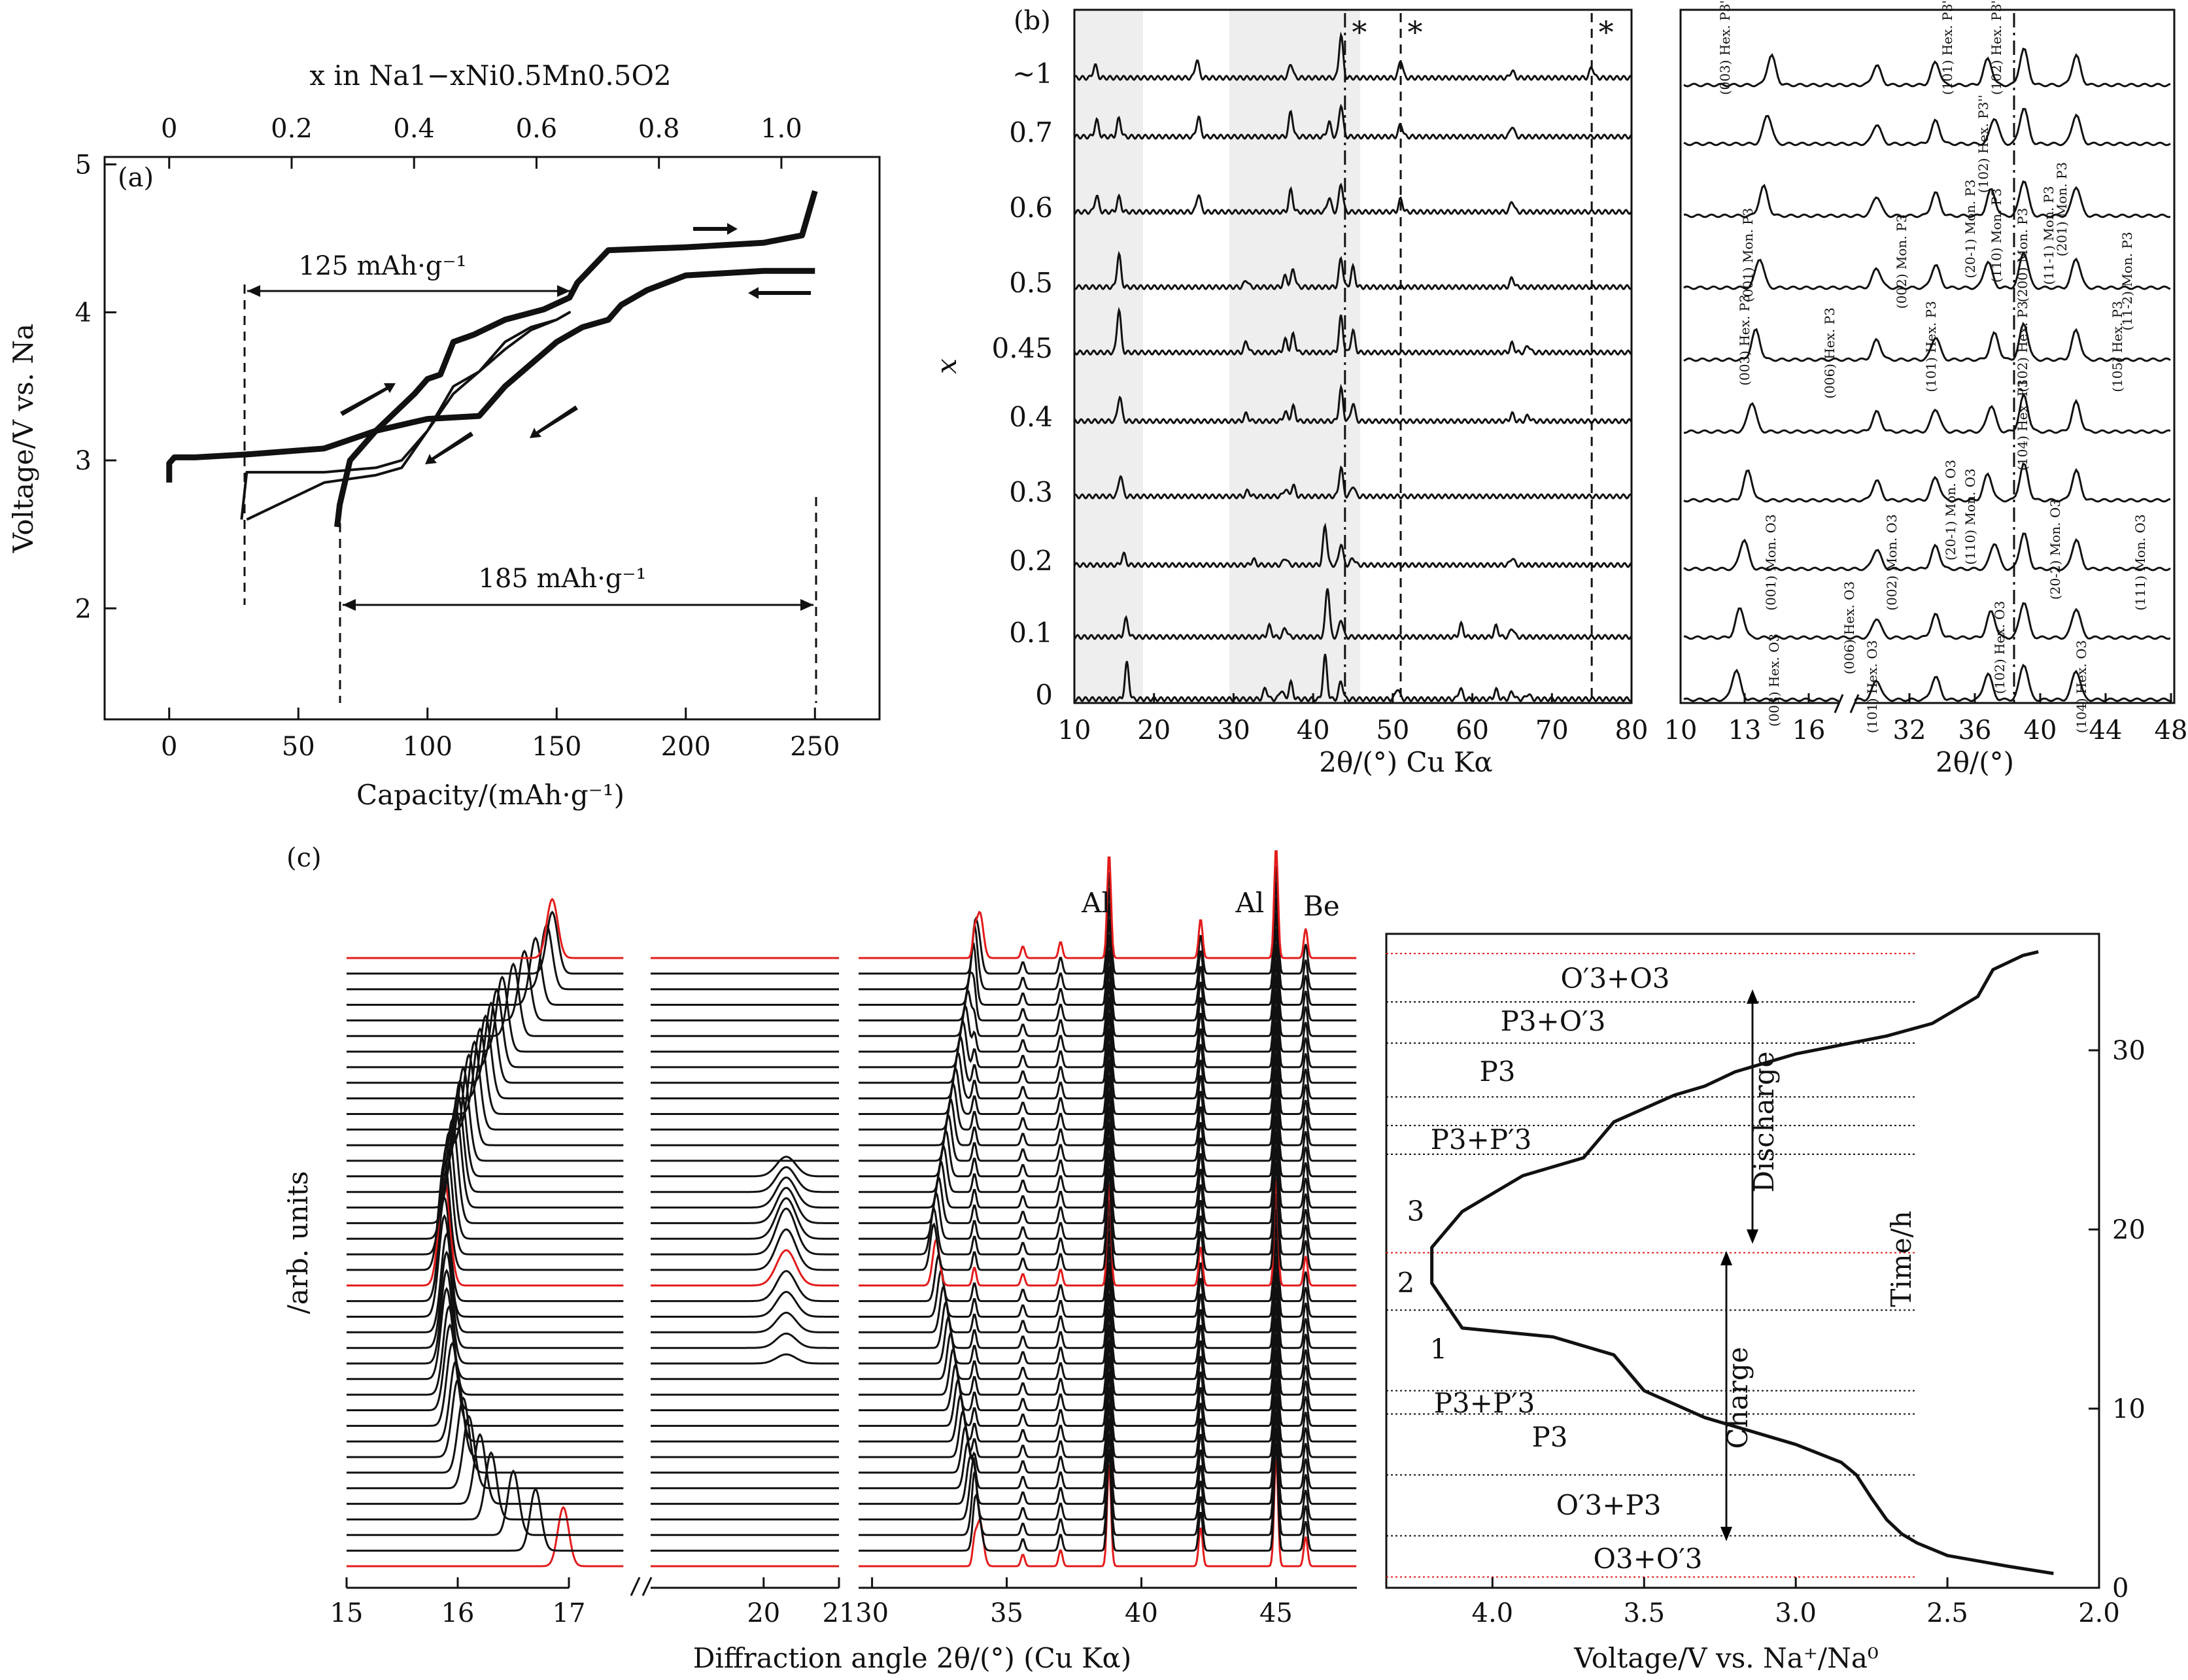 The height and width of the screenshot is (1680, 2188). Describe the element at coordinates (2117, 346) in the screenshot. I see `peak-label: (105) Hex. P3` at that location.